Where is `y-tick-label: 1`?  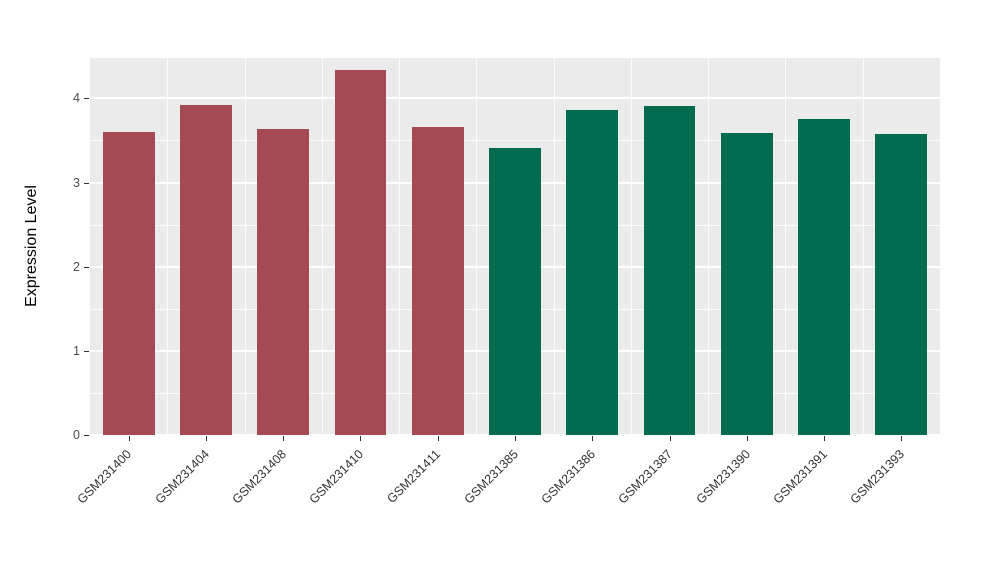 y-tick-label: 1 is located at coordinates (76, 350).